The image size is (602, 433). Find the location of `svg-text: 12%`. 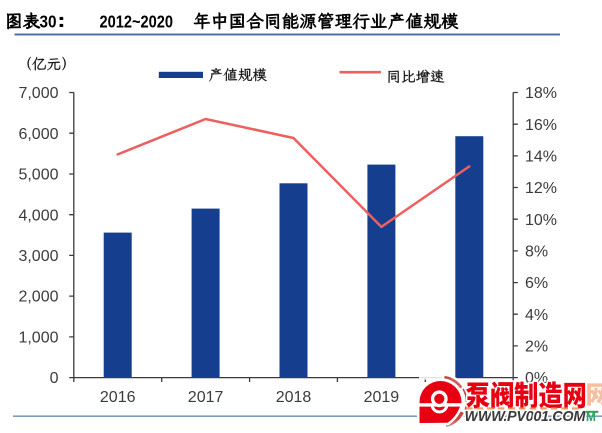

svg-text: 12% is located at coordinates (541, 188).